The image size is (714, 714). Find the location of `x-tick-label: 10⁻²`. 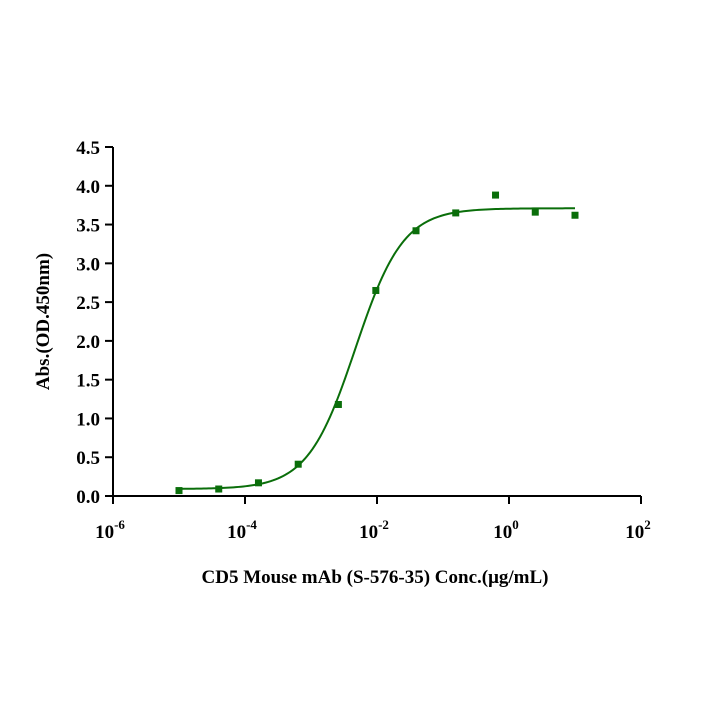

x-tick-label: 10⁻² is located at coordinates (374, 530).